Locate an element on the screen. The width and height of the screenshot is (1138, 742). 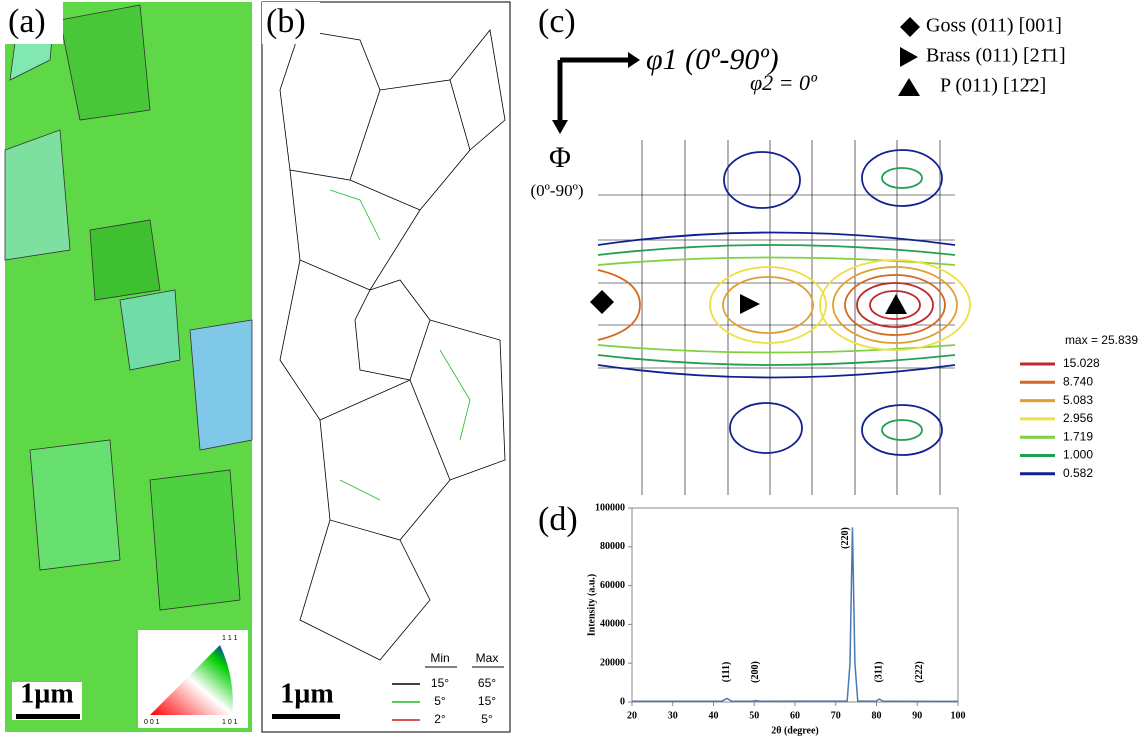
x-tick-label: 40 is located at coordinates (714, 715).